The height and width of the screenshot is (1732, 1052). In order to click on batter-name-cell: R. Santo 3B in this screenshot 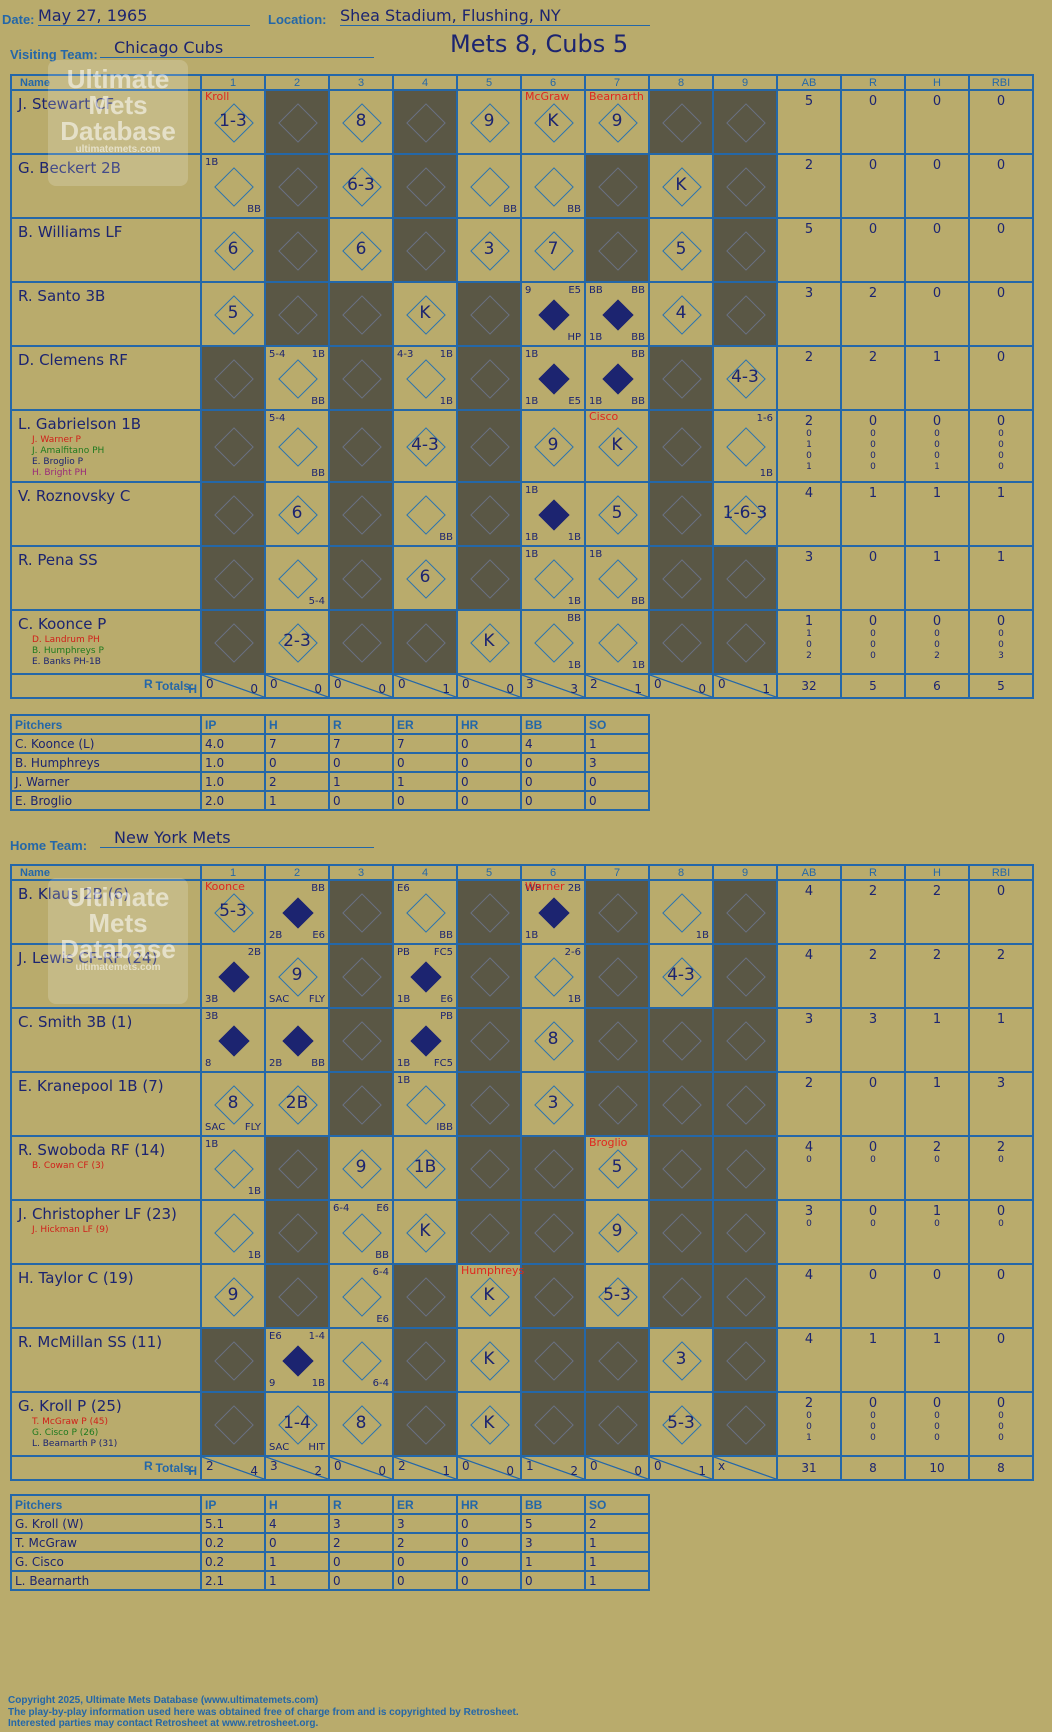, I will do `click(106, 314)`.